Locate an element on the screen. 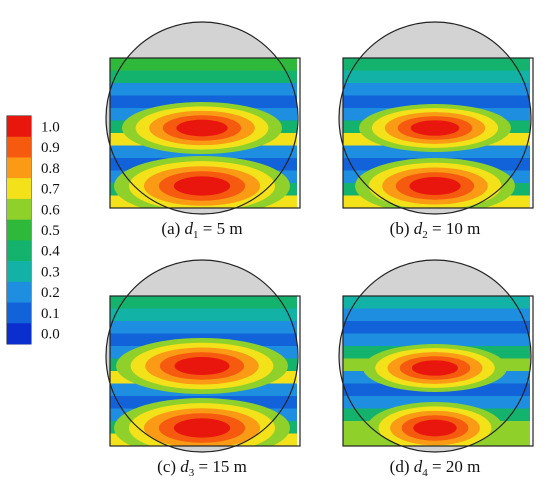 This screenshot has height=483, width=550. tunnel-outline-d is located at coordinates (435, 356).